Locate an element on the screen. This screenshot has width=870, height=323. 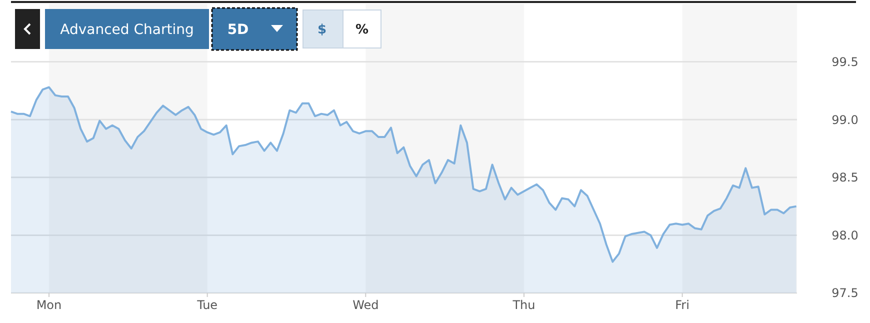
annotation: % is located at coordinates (362, 30).